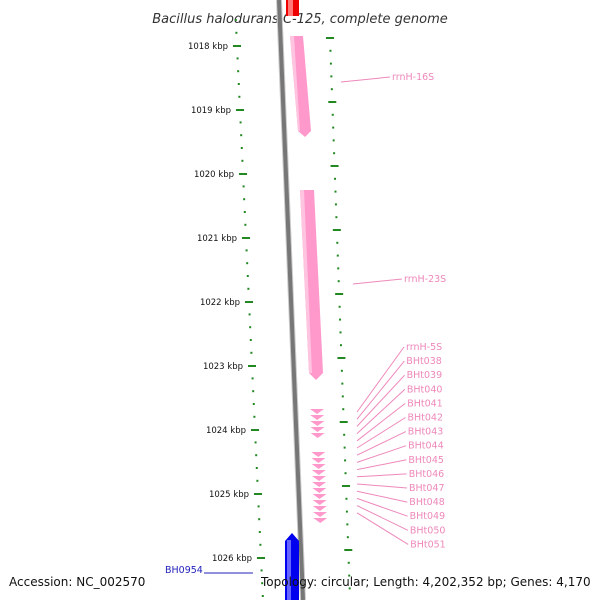 This screenshot has height=600, width=600. What do you see at coordinates (249, 308) in the screenshot?
I see `ruler-minor-ticks` at bounding box center [249, 308].